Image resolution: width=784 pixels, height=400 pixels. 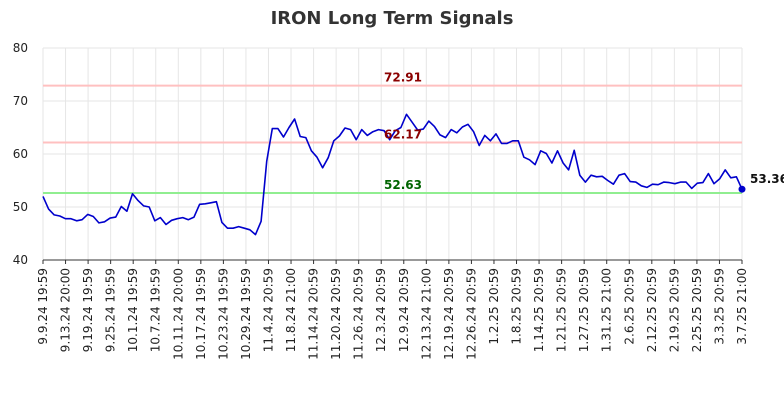 I want to click on x-tick-label: 12.26.24 20:59, so click(x=471, y=314).